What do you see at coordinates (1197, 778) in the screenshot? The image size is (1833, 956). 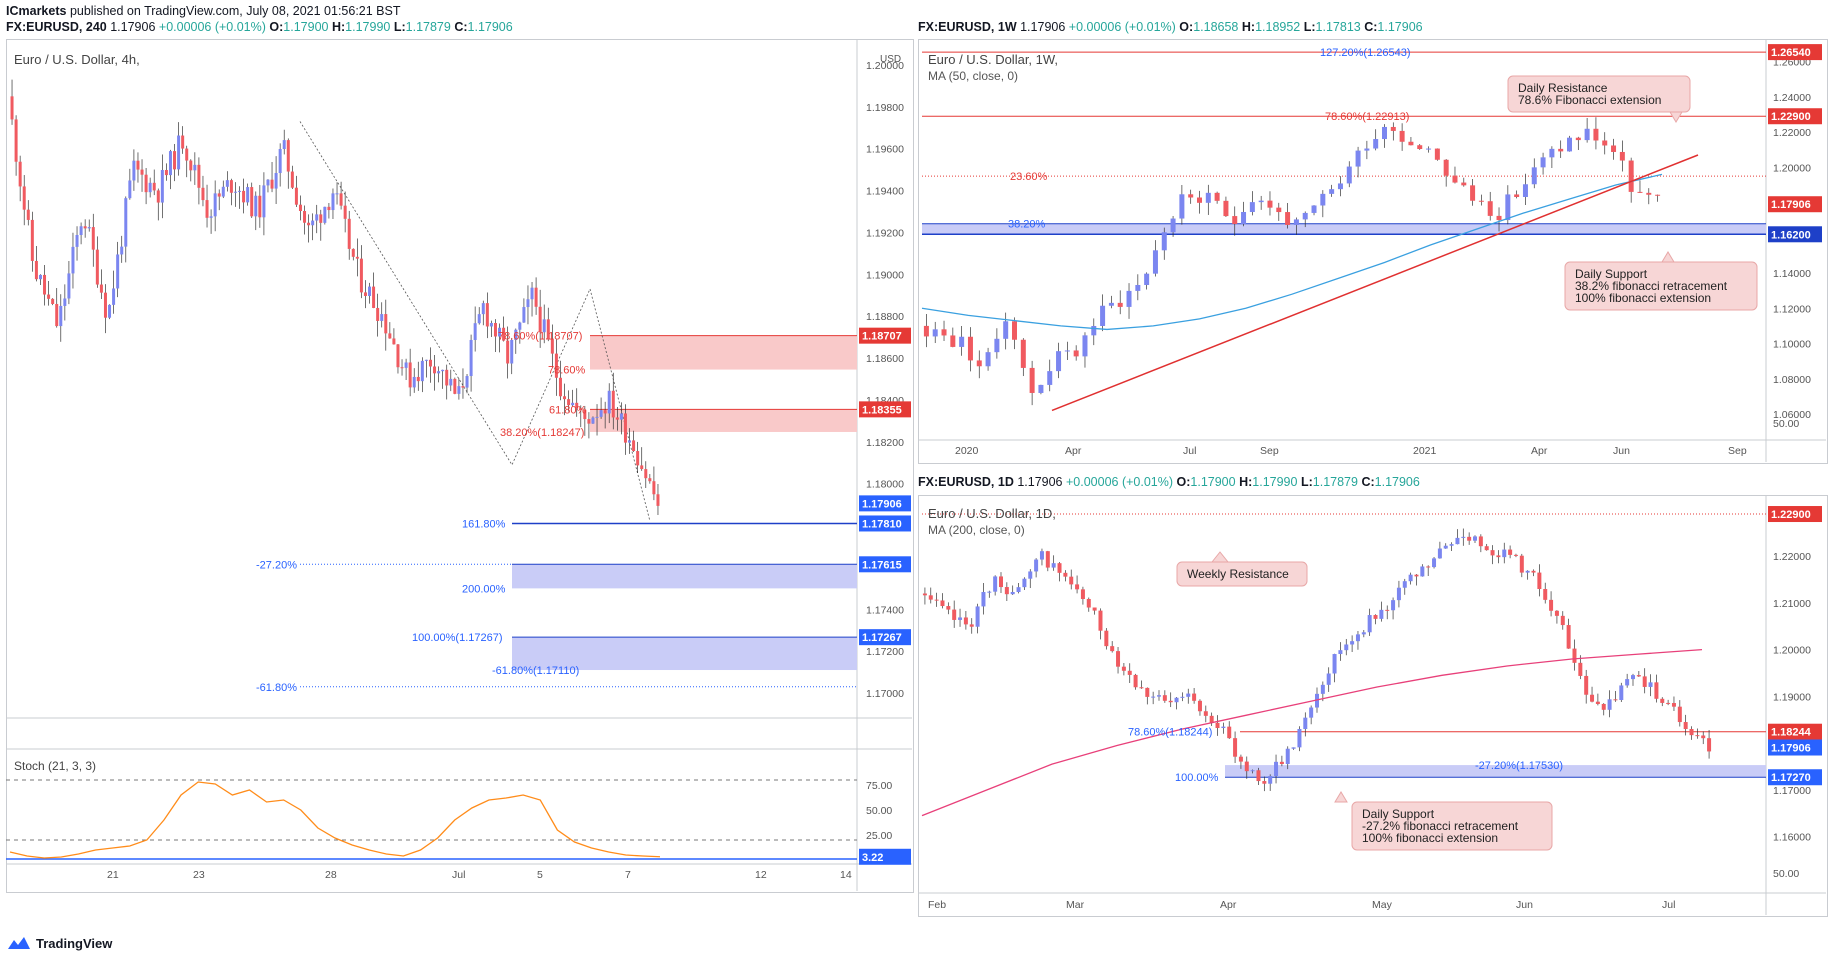 I see `daily-fib-label: 100.00%` at bounding box center [1197, 778].